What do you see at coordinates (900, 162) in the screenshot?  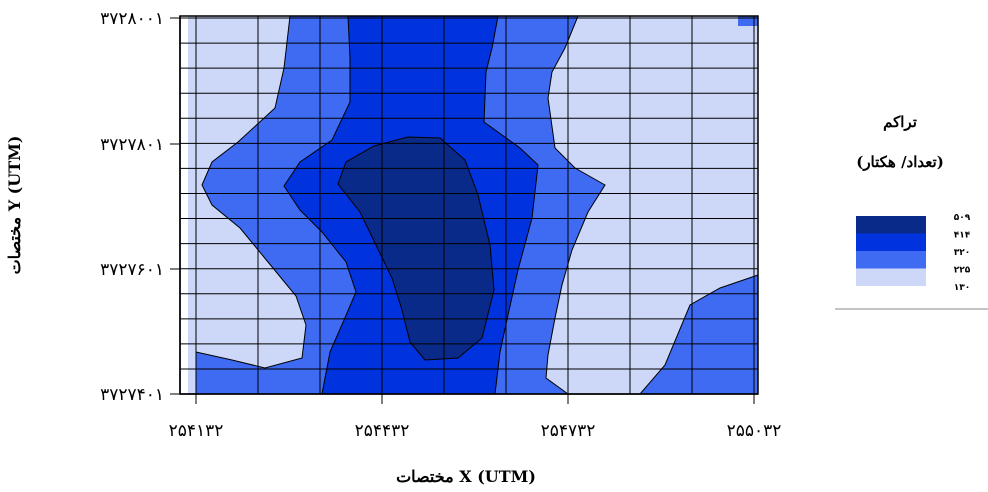 I see `legend-subtitle: (تعداد/ هکتار)` at bounding box center [900, 162].